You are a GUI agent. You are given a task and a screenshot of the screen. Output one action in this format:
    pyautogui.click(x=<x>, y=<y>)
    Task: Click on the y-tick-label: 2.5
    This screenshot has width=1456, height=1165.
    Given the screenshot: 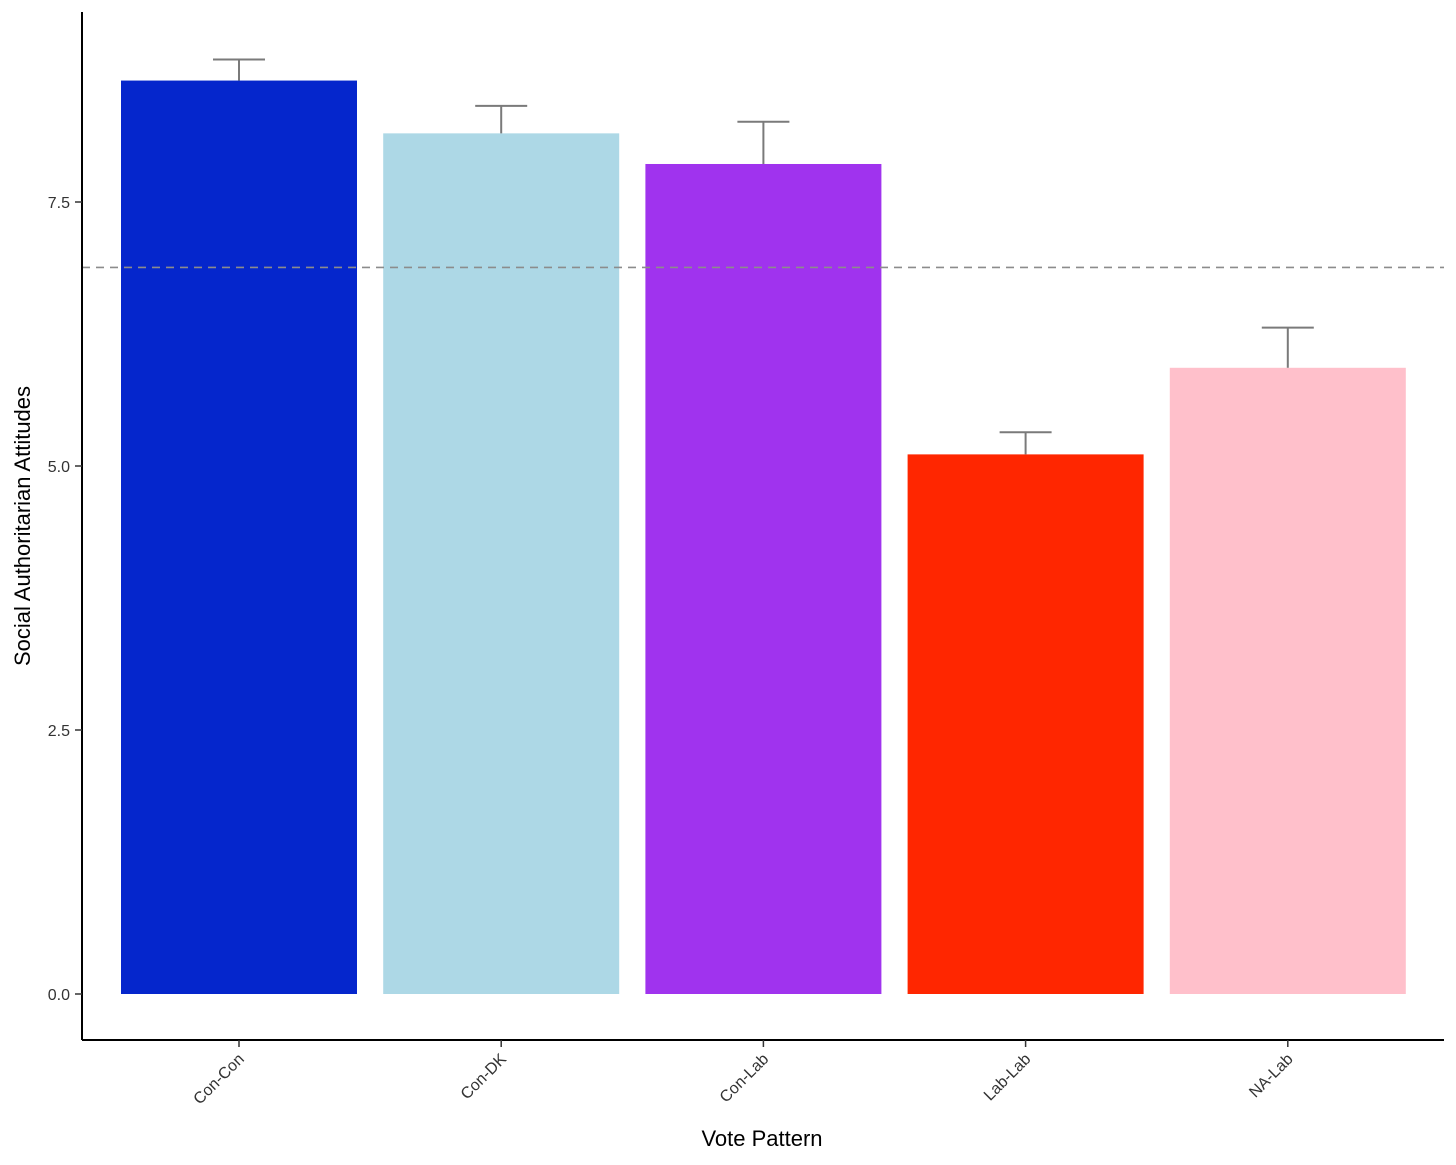 What is the action you would take?
    pyautogui.click(x=59, y=731)
    